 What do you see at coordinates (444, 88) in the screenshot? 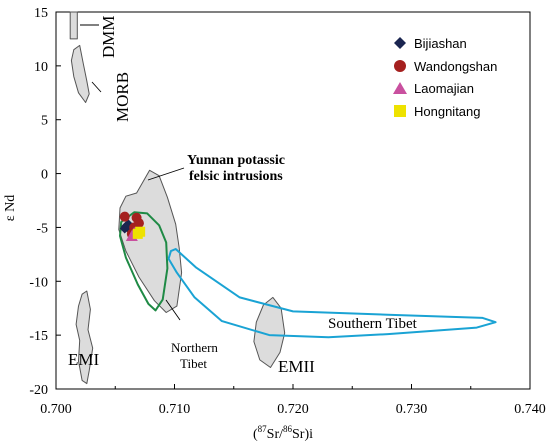
I see `legend-label-laomajian: Laomajian` at bounding box center [444, 88].